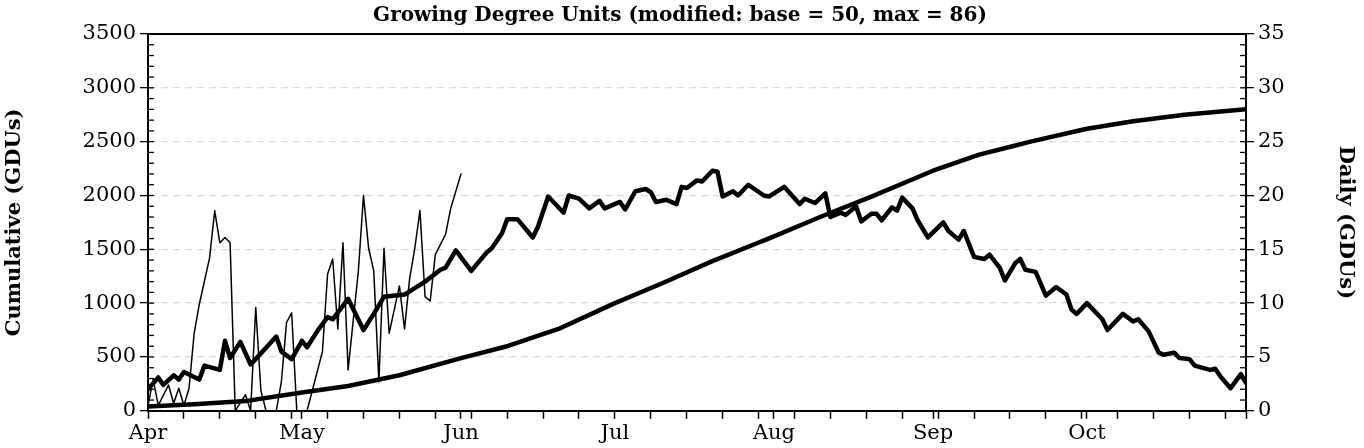  What do you see at coordinates (1265, 355) in the screenshot?
I see `y2-tick-label: 5` at bounding box center [1265, 355].